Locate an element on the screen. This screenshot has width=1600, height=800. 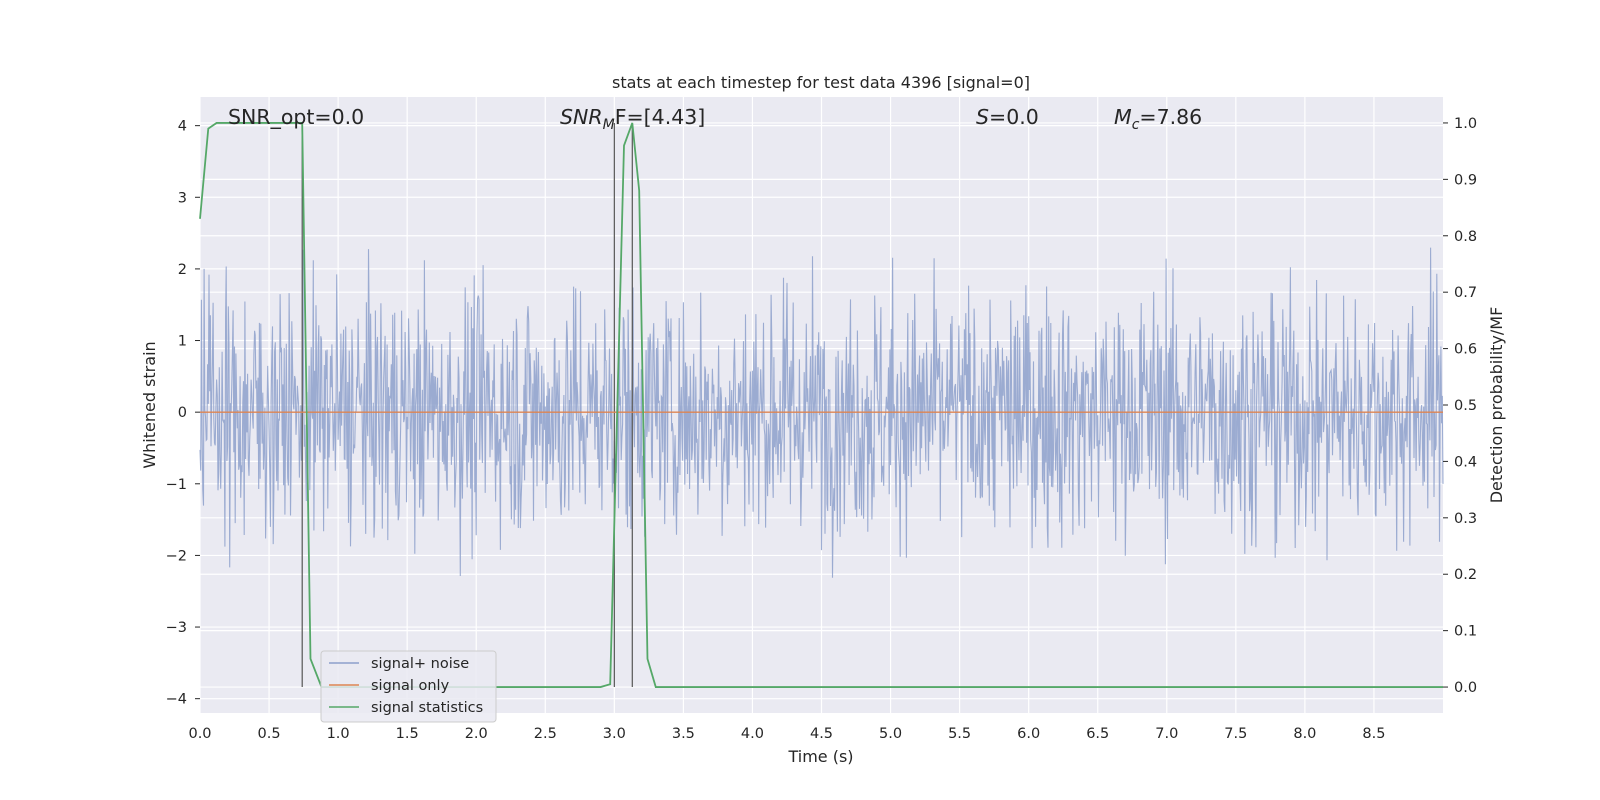
y-tick-label: −1 is located at coordinates (176, 485).